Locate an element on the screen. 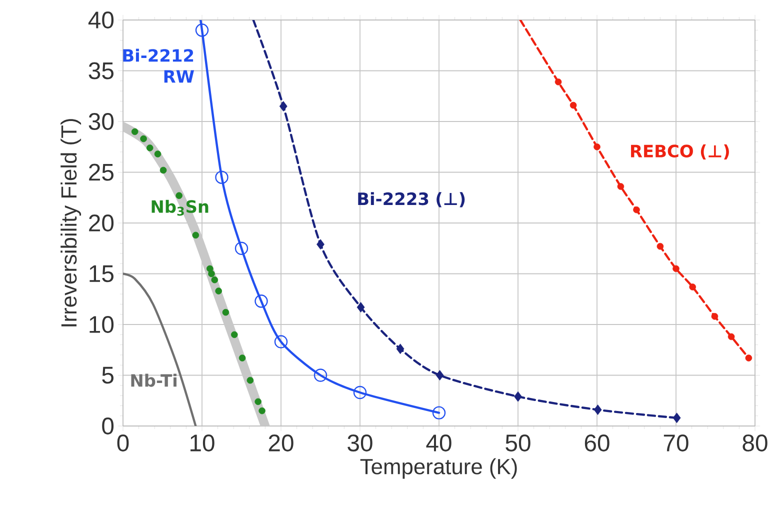 This screenshot has height=513, width=775. y-tick-label: 5 is located at coordinates (108, 375).